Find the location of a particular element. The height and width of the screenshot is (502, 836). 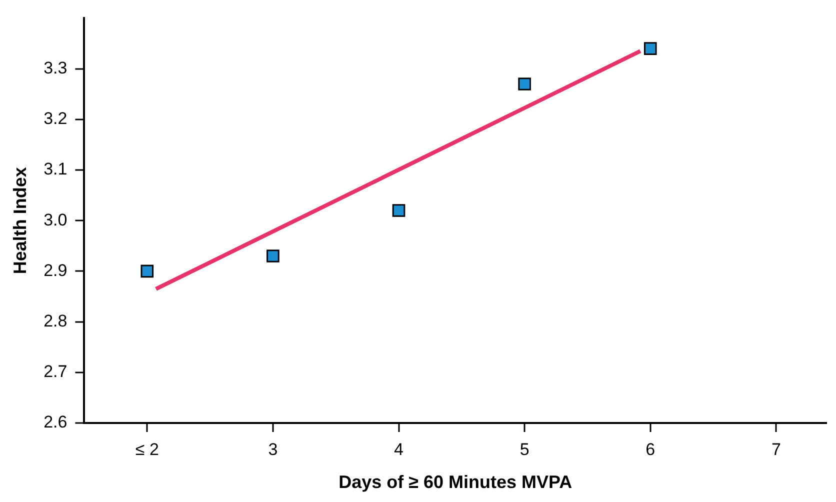

y-tick-label: 2.7 is located at coordinates (56, 372).